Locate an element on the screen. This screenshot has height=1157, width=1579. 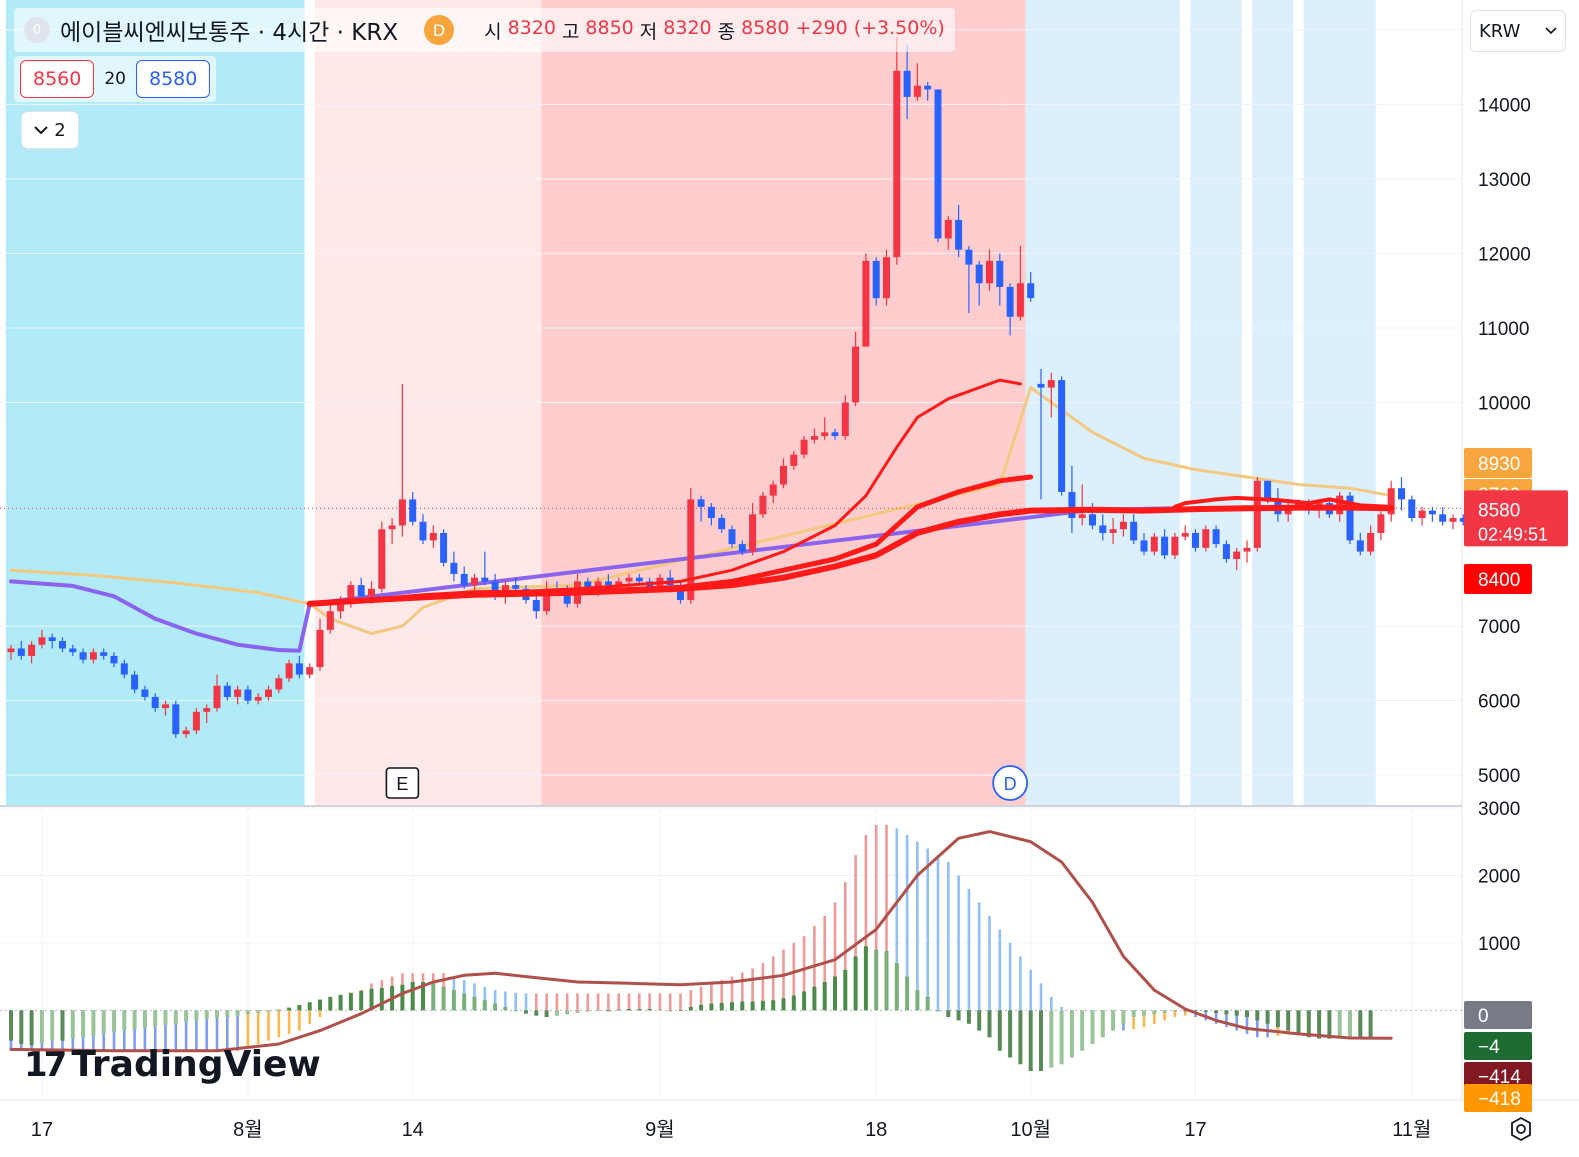
spread-value: 20 is located at coordinates (115, 79).